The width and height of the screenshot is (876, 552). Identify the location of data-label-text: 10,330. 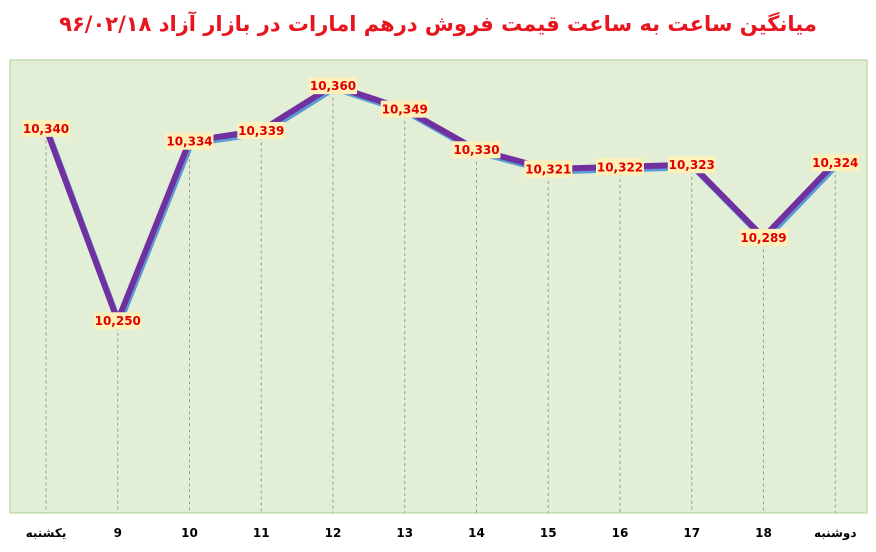
(476, 150).